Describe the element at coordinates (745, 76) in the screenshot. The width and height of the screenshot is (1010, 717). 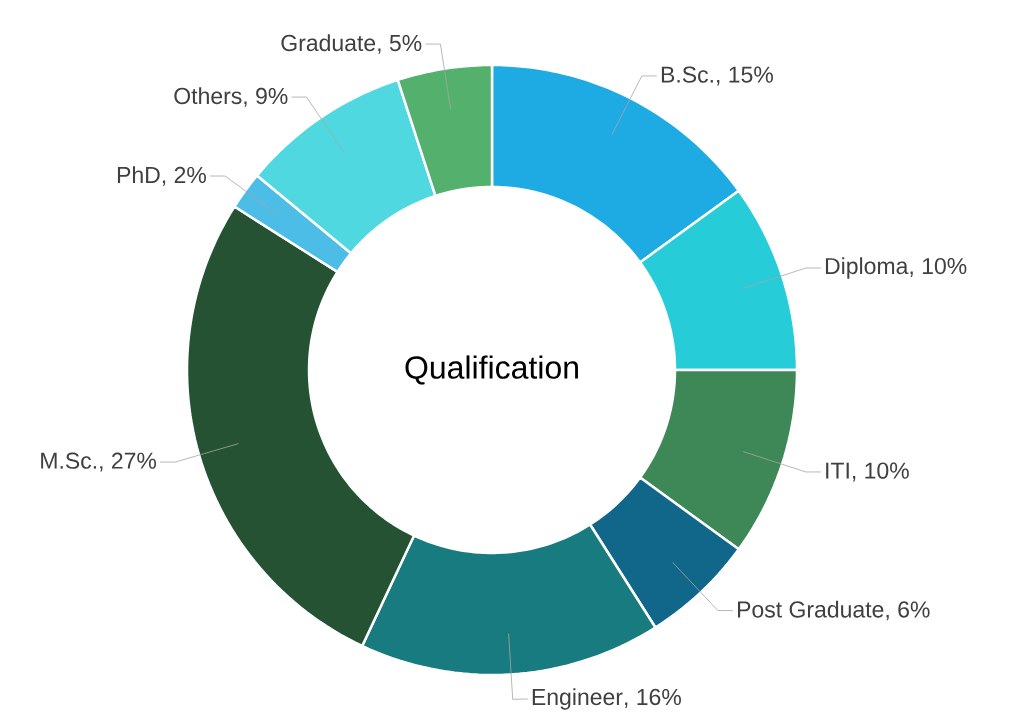
I see `data-label: , 15%` at that location.